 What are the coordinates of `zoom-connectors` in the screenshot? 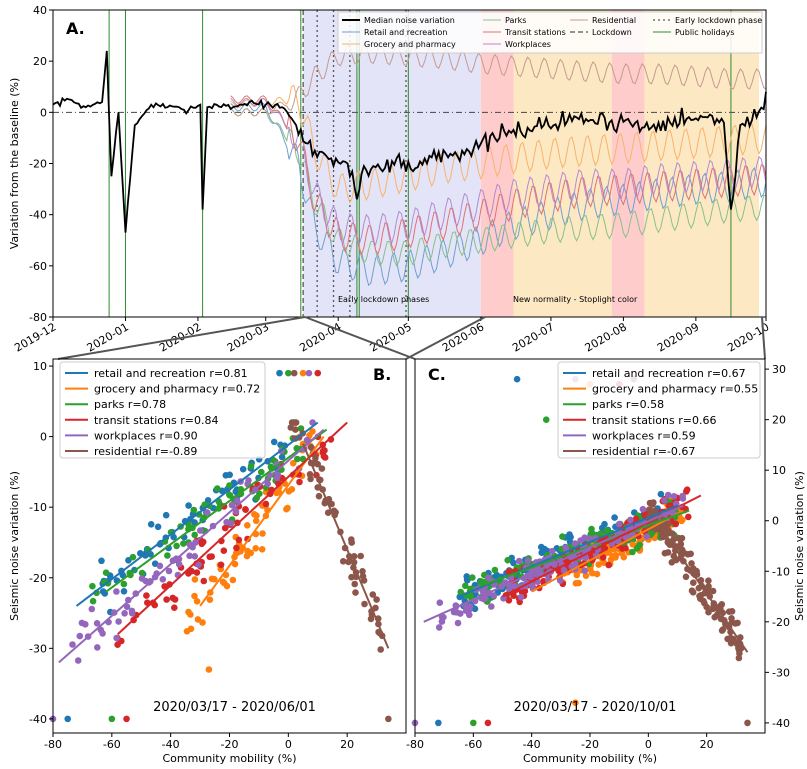 It's located at (411, 338).